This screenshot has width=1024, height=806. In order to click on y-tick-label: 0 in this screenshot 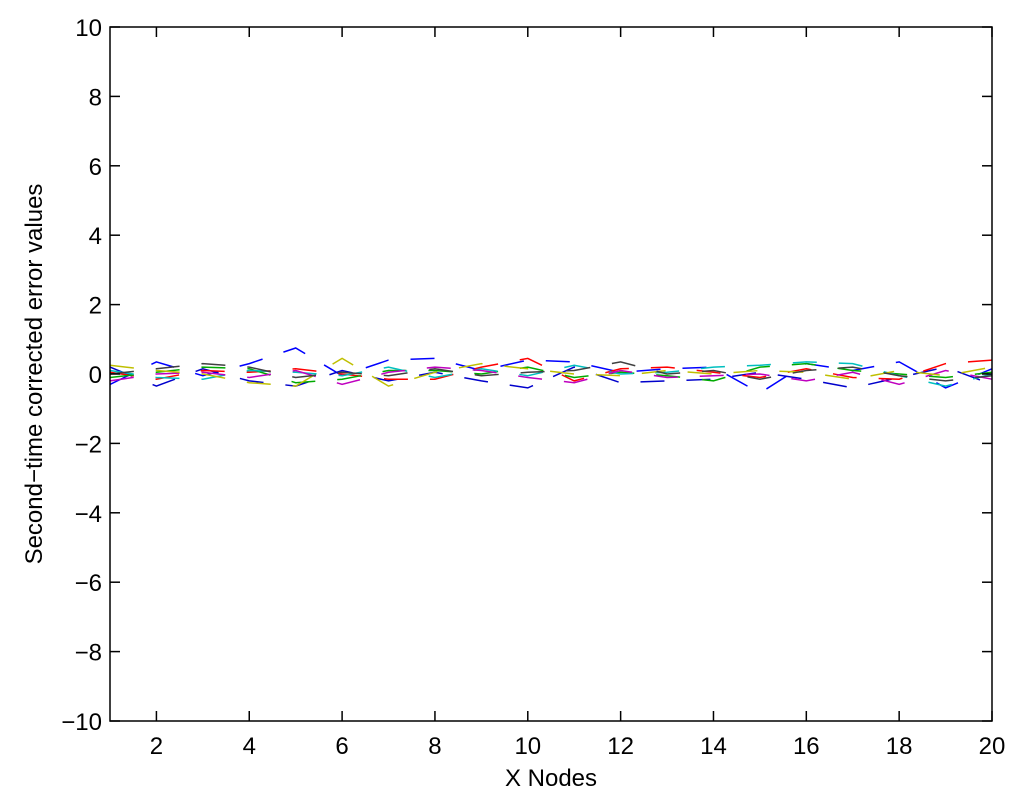, I will do `click(95, 375)`.